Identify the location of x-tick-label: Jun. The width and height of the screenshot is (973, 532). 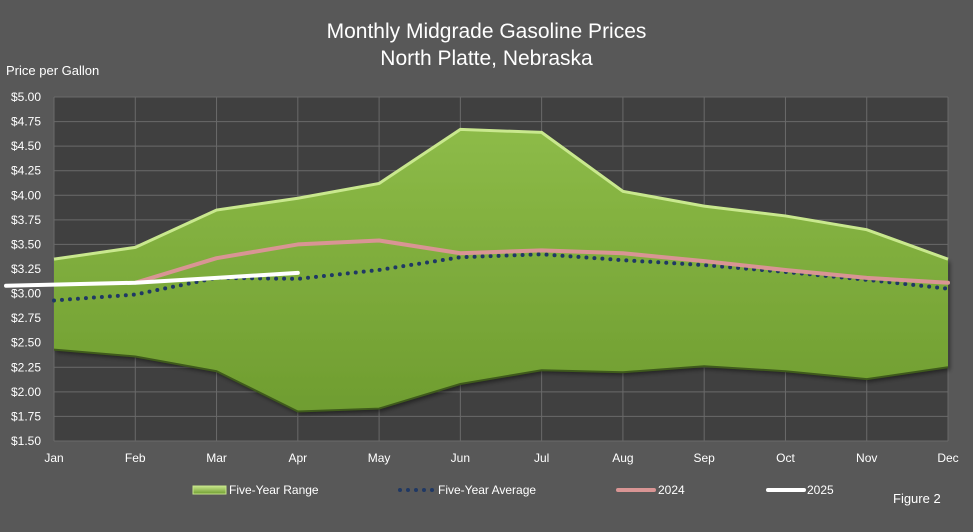
(460, 458).